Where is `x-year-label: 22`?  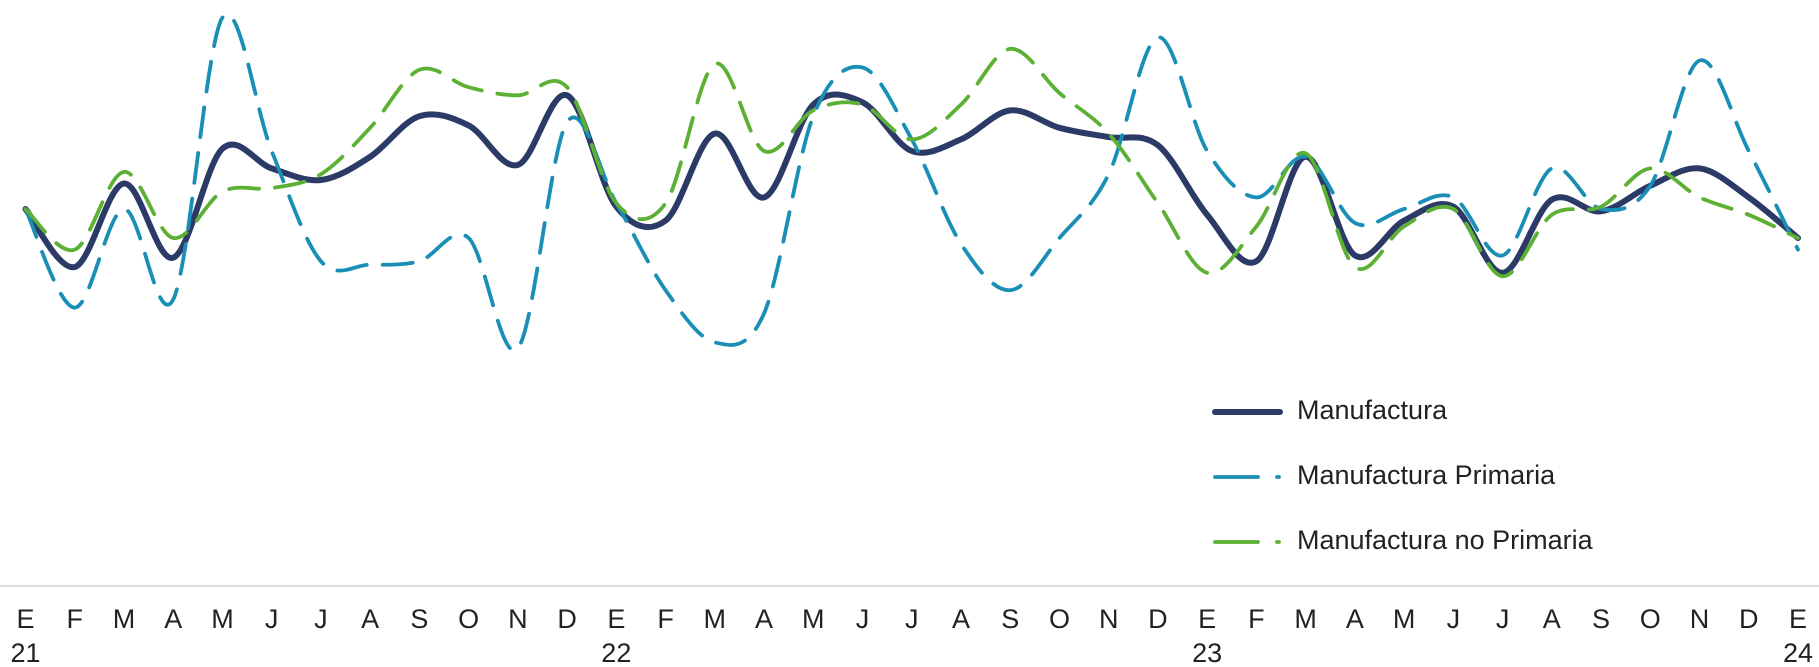
x-year-label: 22 is located at coordinates (616, 652).